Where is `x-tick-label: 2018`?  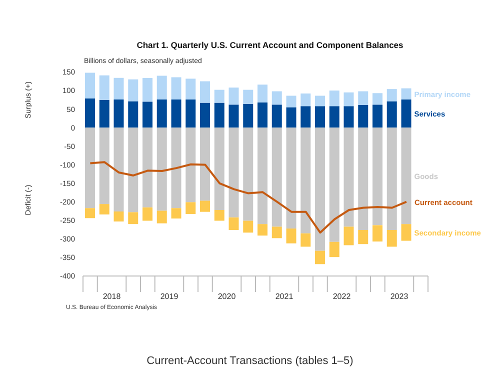
x-tick-label: 2018 is located at coordinates (112, 296).